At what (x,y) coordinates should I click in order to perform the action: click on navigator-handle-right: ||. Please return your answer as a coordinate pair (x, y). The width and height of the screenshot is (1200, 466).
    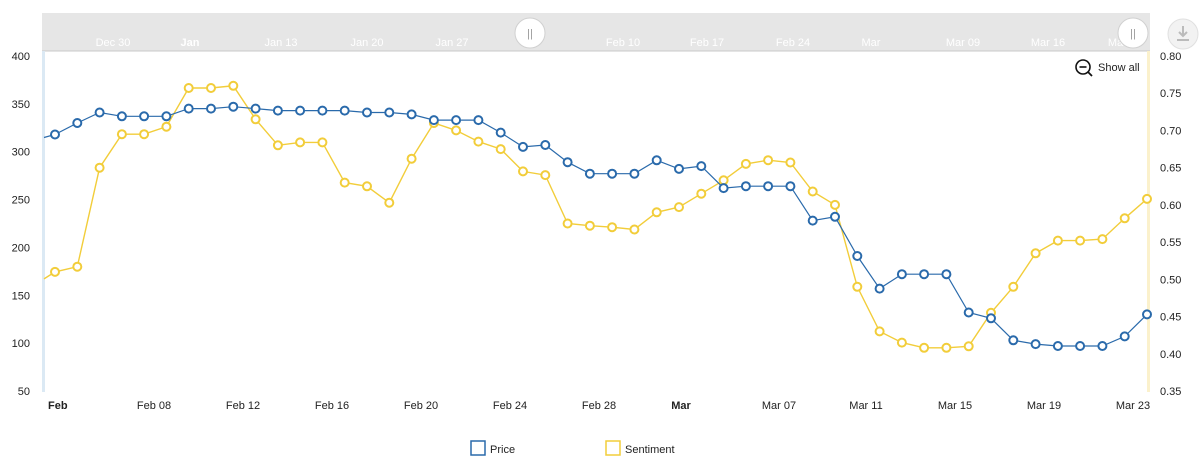
    Looking at the image, I should click on (1133, 33).